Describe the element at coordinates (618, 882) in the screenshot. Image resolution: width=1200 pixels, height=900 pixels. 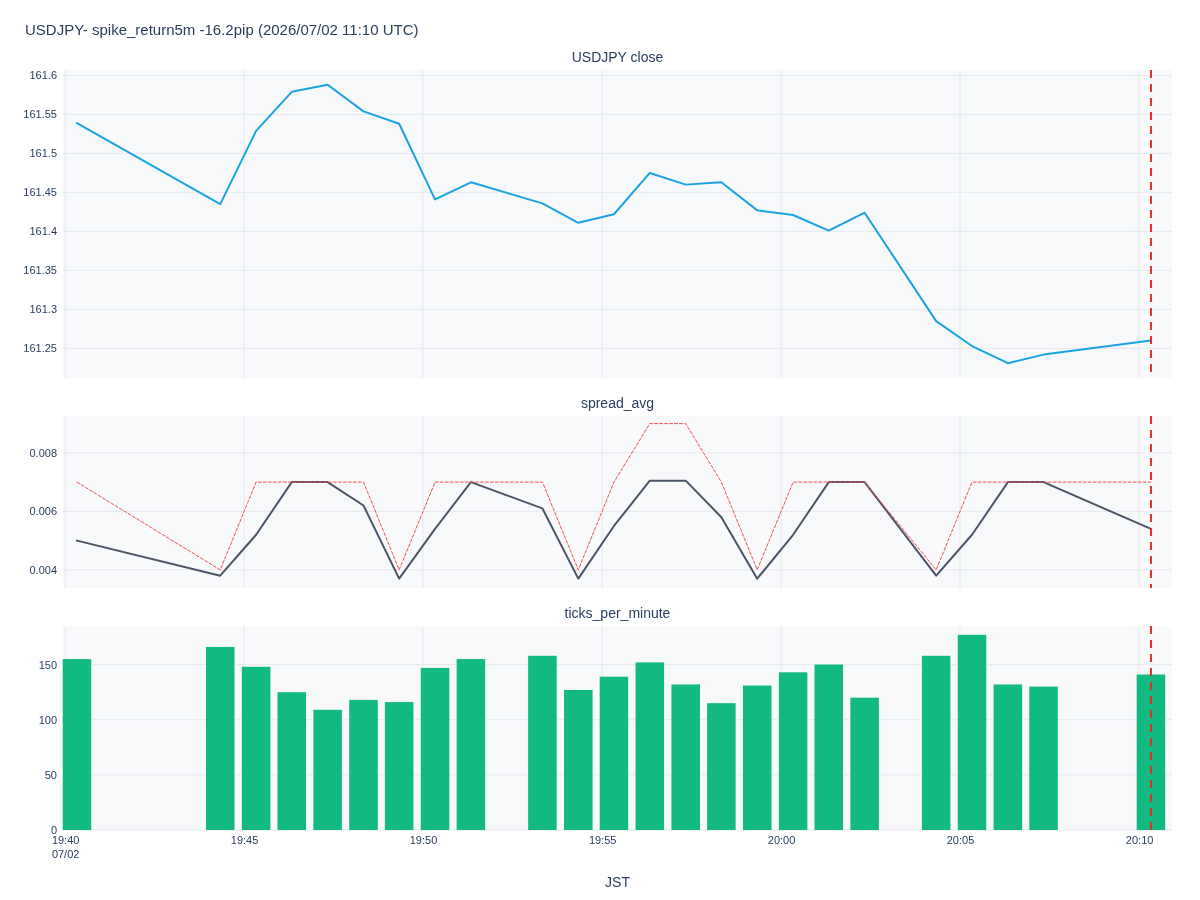
I see `x-axis-title: JST` at that location.